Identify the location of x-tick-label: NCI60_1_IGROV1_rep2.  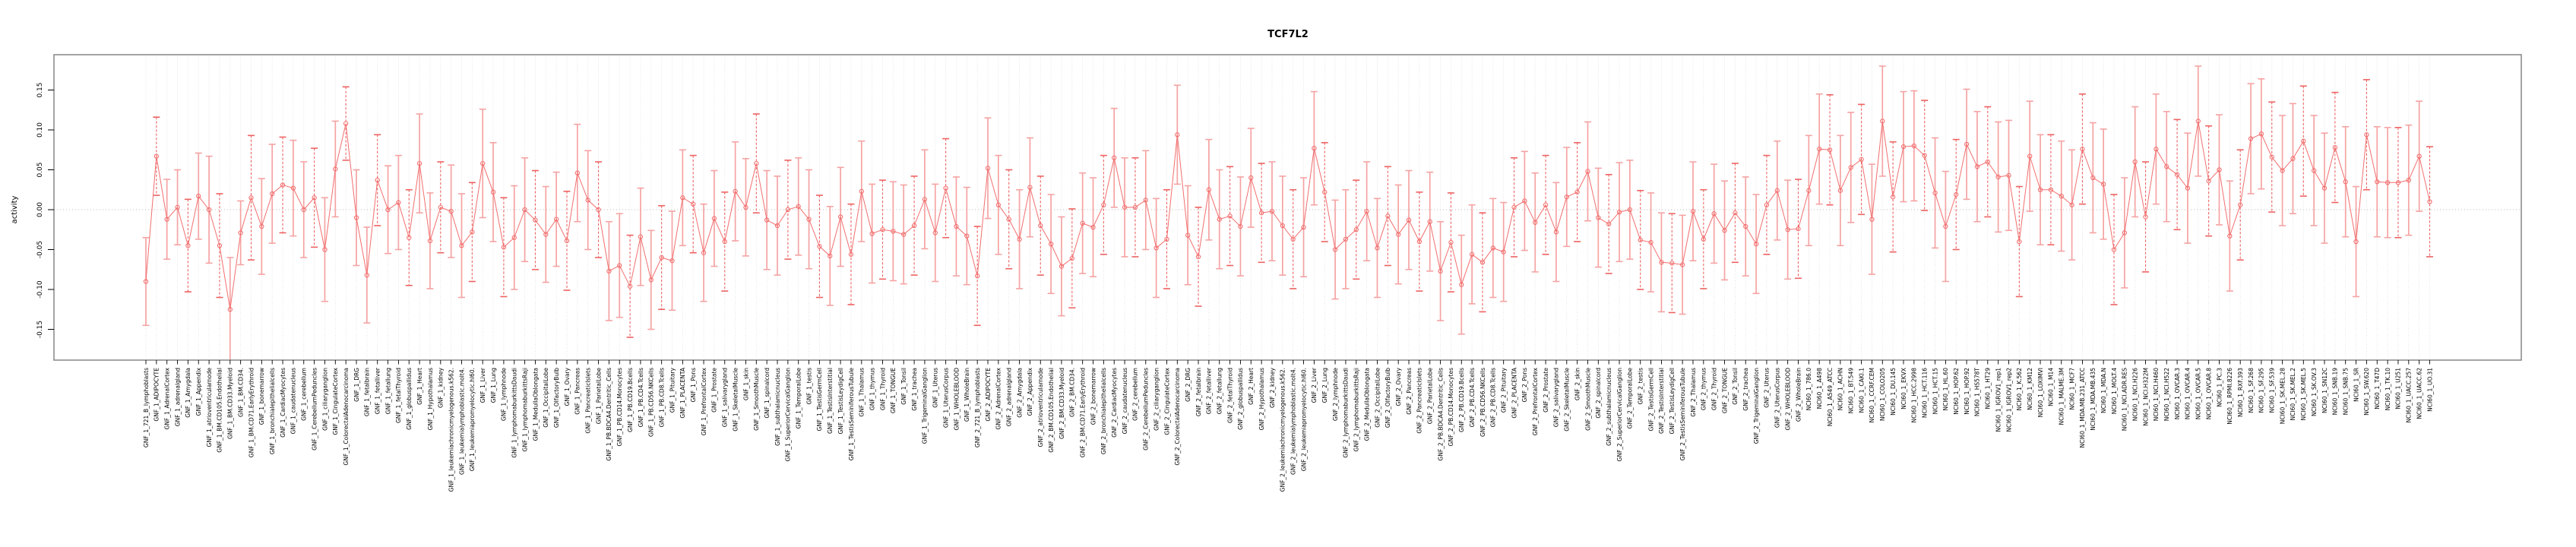
(2009, 400).